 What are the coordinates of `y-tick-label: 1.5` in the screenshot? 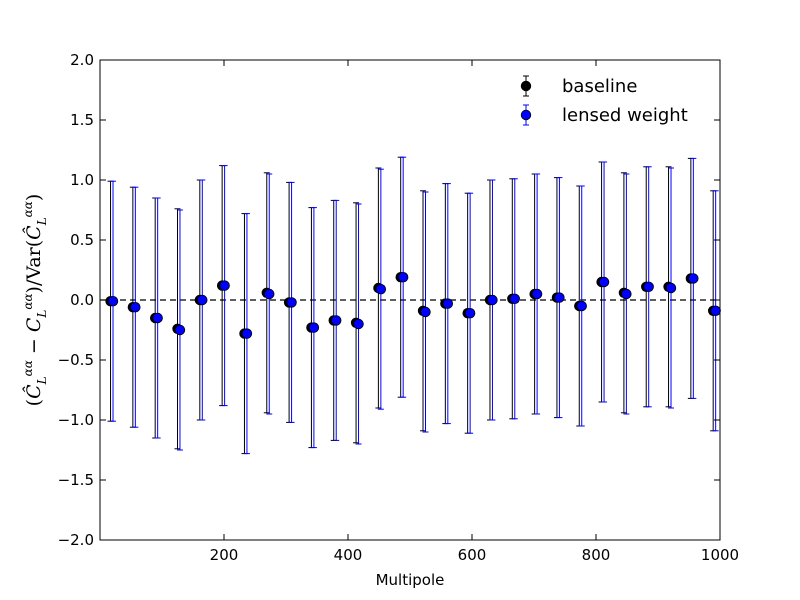 It's located at (82, 120).